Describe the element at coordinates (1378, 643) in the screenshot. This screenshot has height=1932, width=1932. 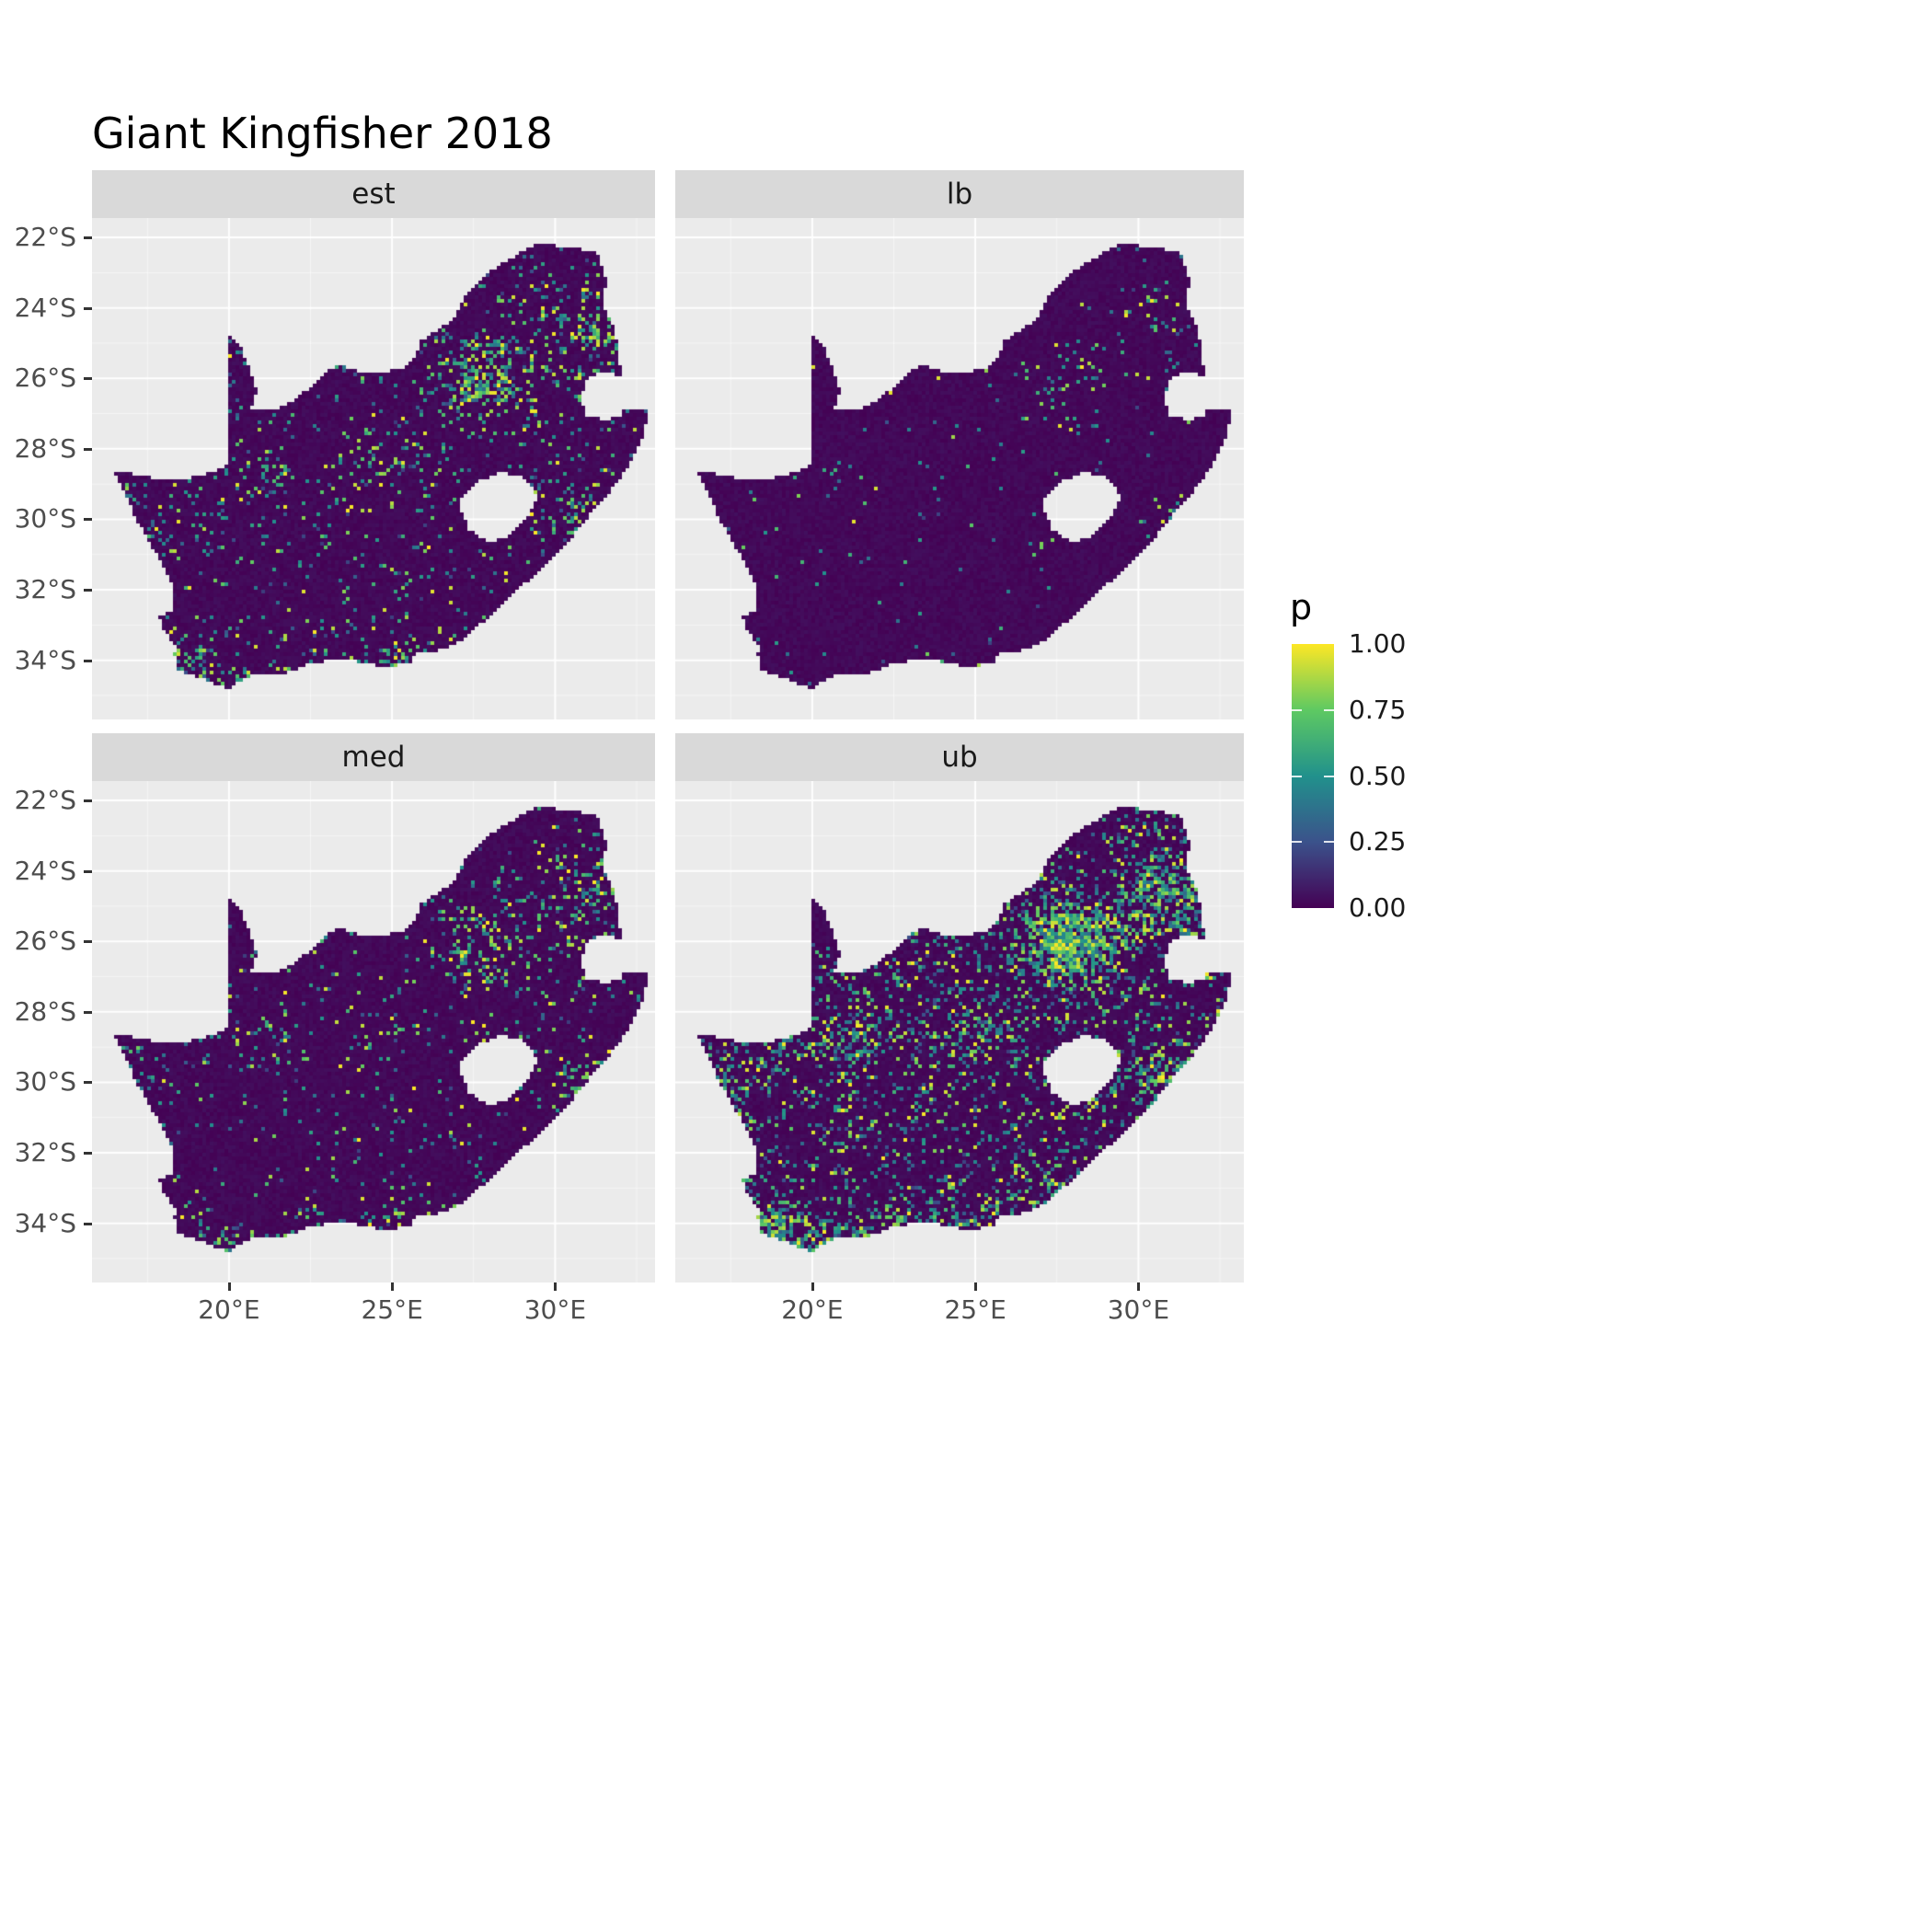
I see `legend-tick-label: 1.00` at that location.